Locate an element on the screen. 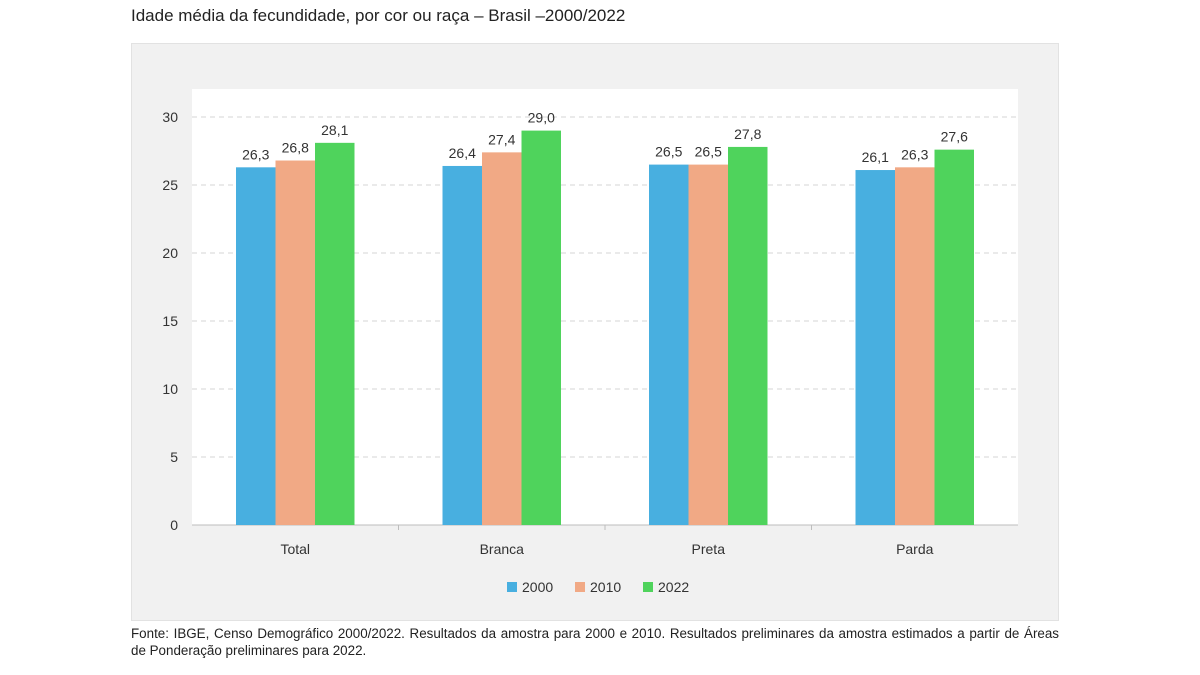 This screenshot has height=675, width=1200. data-label-2010: 26,3 is located at coordinates (914, 154).